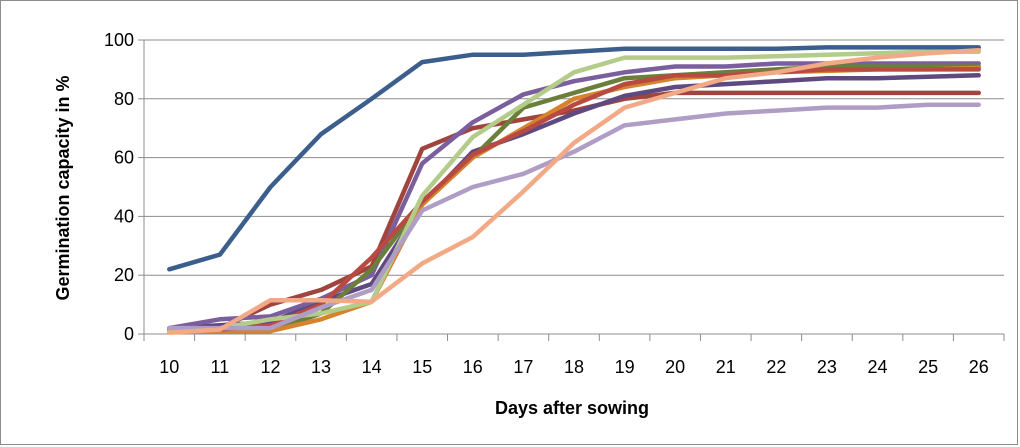 This screenshot has height=447, width=1020. Describe the element at coordinates (422, 367) in the screenshot. I see `x-tick-label: 15` at that location.